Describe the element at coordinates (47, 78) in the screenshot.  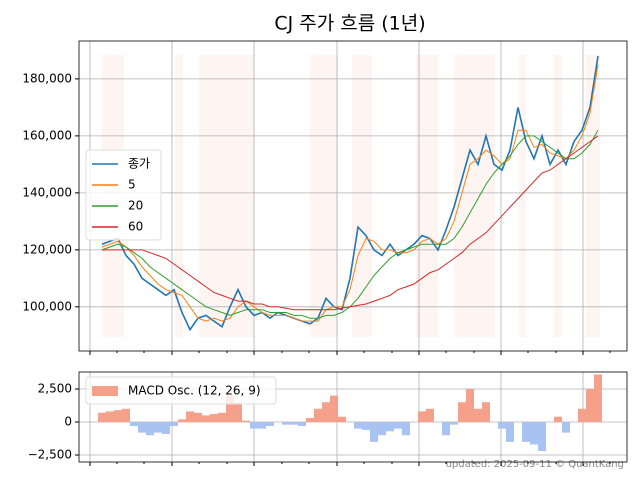
I see `y-tick-label: 180,000` at that location.